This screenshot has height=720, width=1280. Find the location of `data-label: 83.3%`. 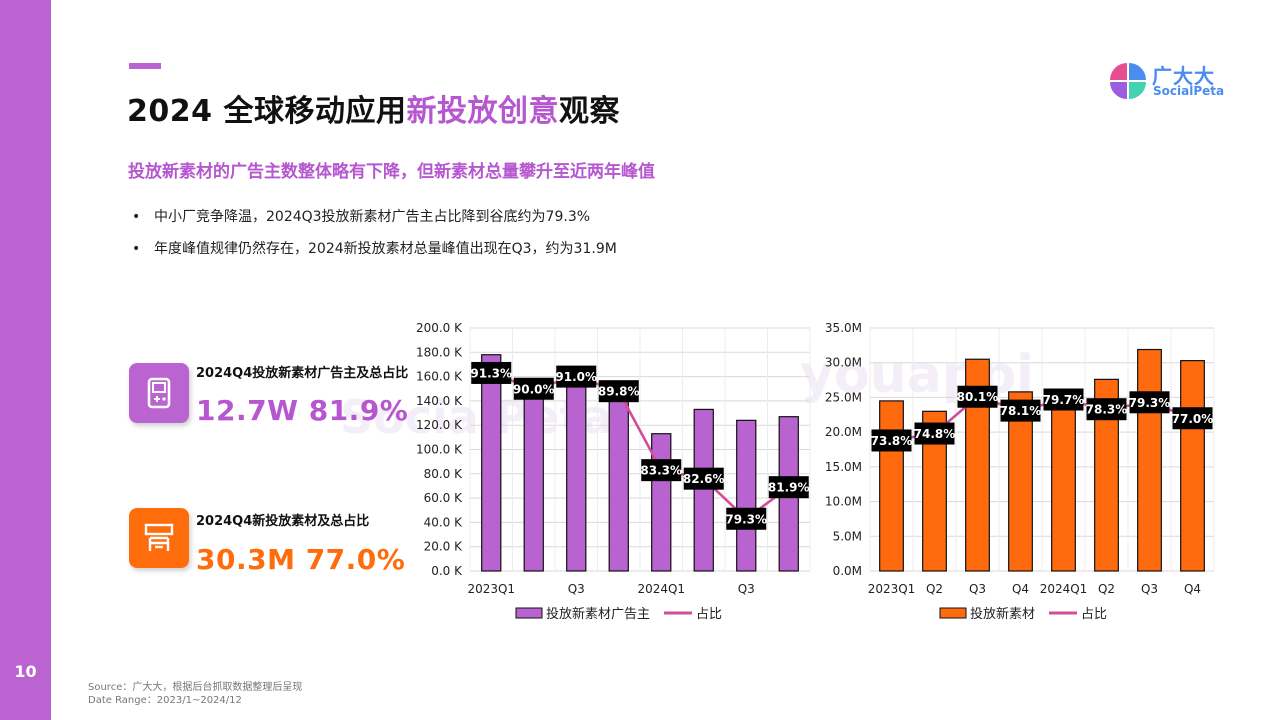

data-label: 83.3% is located at coordinates (661, 471).